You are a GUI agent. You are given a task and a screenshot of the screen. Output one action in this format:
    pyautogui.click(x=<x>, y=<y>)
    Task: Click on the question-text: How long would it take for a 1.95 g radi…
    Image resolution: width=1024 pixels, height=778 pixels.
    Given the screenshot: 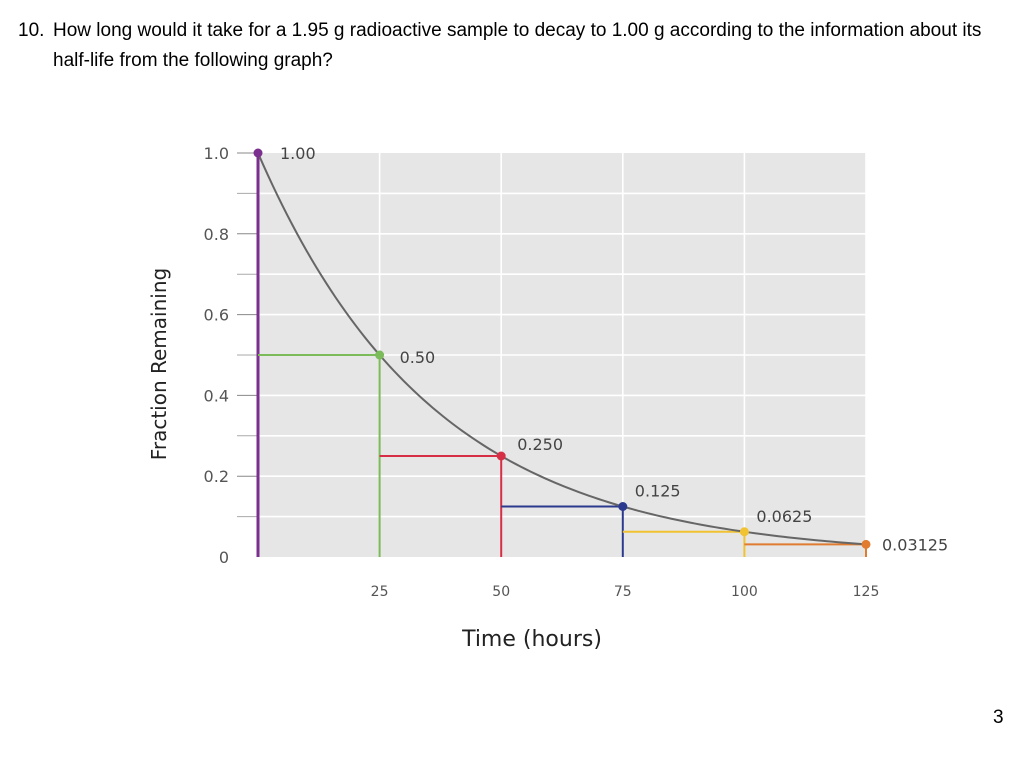 What is the action you would take?
    pyautogui.click(x=517, y=45)
    